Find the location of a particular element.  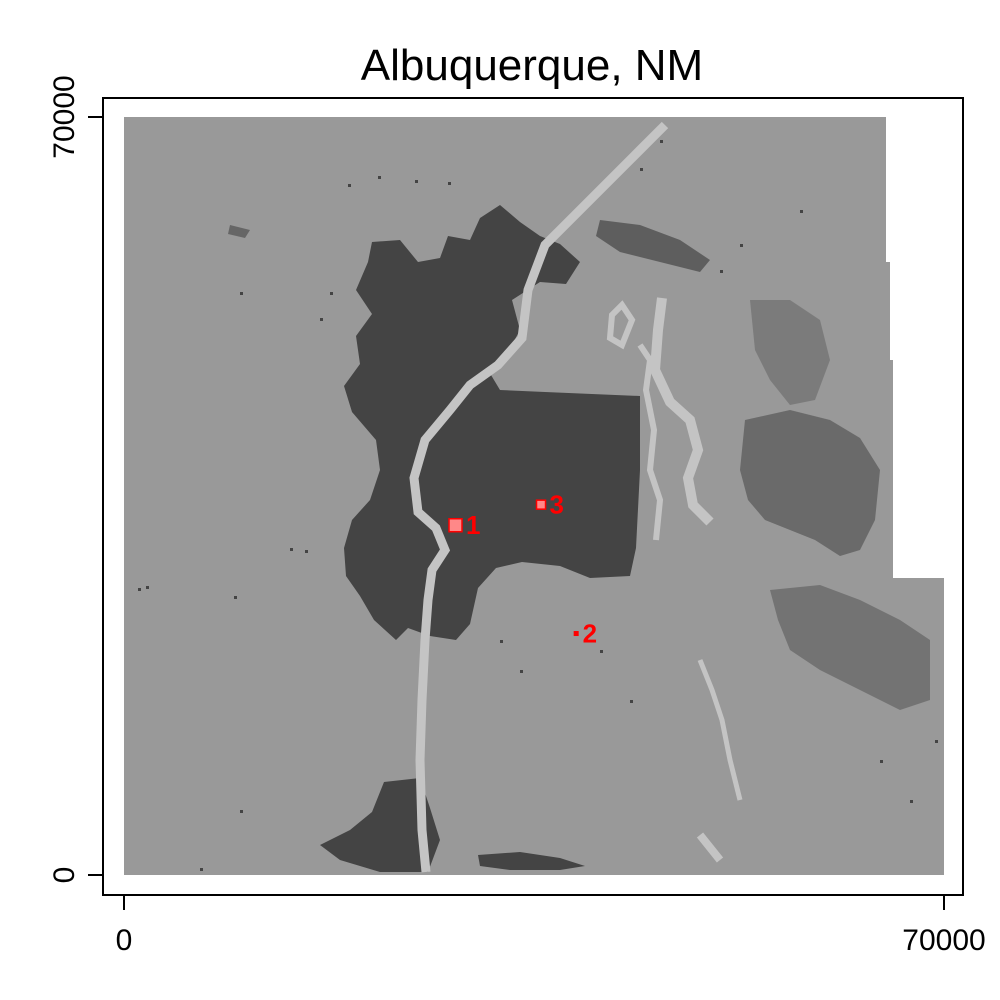

x-axis is located at coordinates (534, 902).